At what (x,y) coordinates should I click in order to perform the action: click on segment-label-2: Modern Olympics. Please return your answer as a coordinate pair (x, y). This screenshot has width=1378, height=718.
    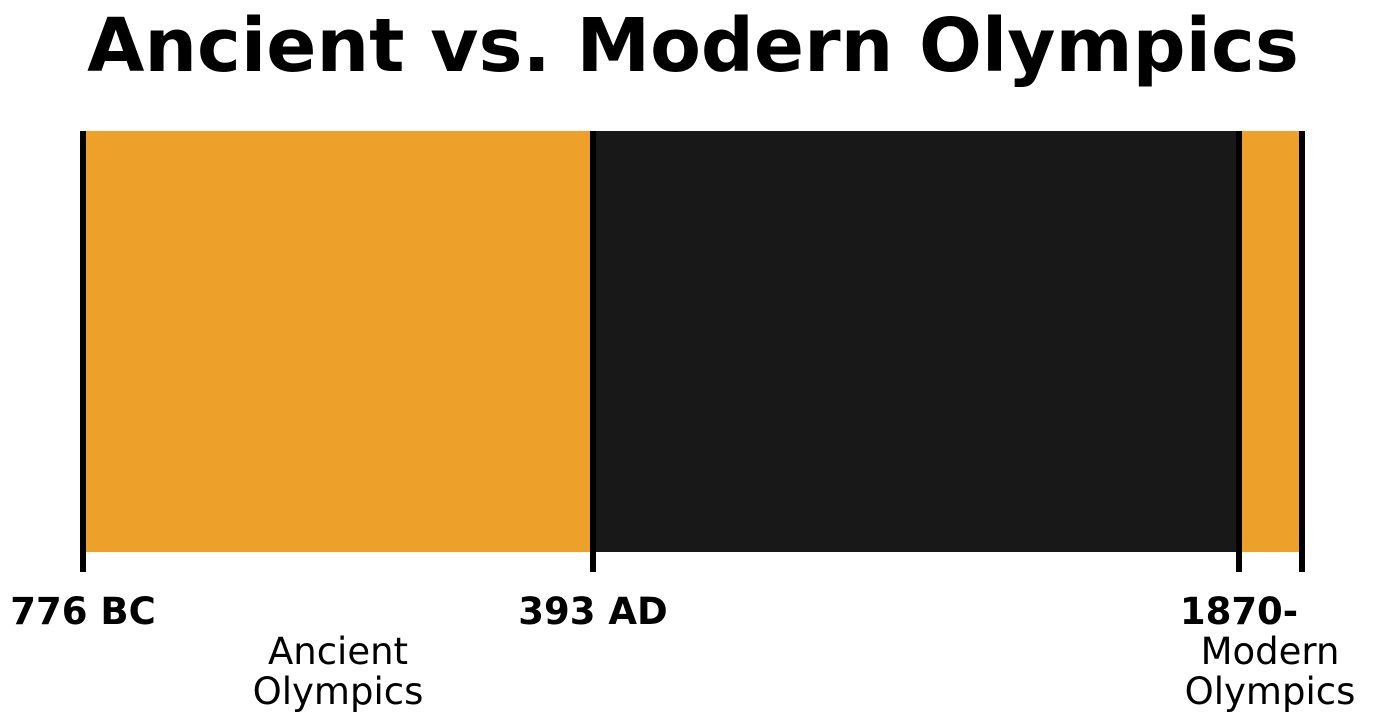
    Looking at the image, I should click on (1270, 671).